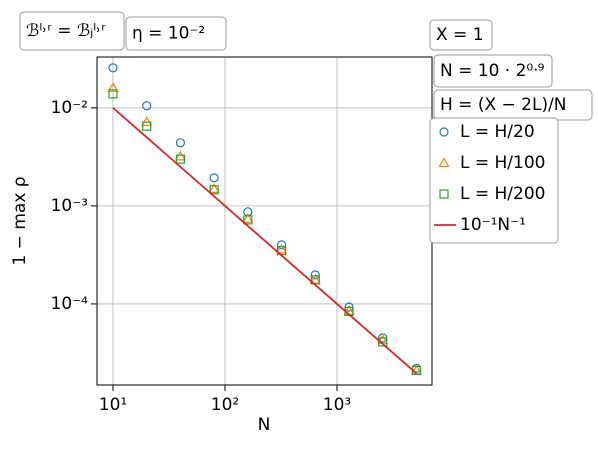 Image resolution: width=598 pixels, height=450 pixels. I want to click on legend-label: L = H/20, so click(497, 132).